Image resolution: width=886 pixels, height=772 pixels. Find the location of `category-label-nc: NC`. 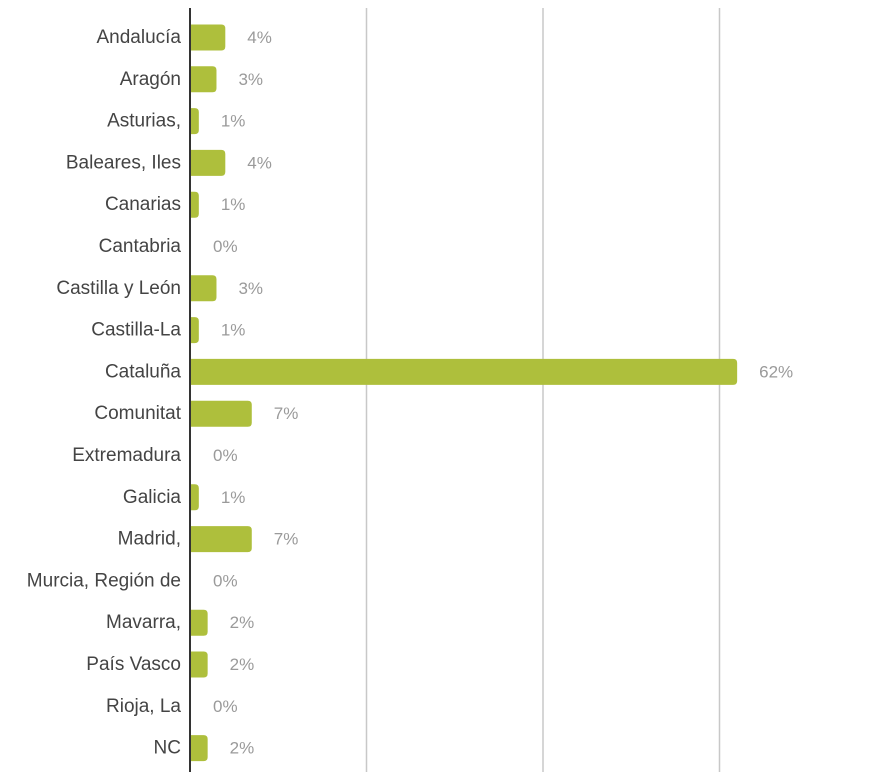

category-label-nc: NC is located at coordinates (167, 748).